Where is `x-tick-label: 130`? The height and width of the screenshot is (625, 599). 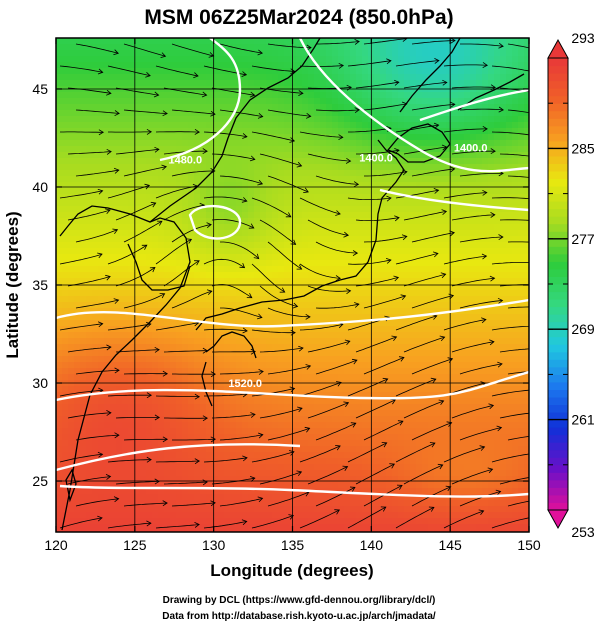
x-tick-label: 130 is located at coordinates (214, 545).